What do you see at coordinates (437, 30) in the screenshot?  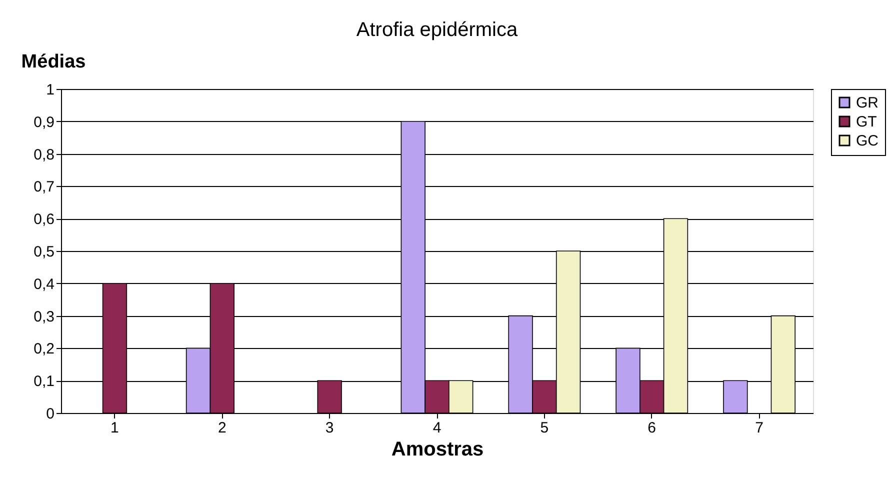 I see `chart-title: Atrofia epidérmica` at bounding box center [437, 30].